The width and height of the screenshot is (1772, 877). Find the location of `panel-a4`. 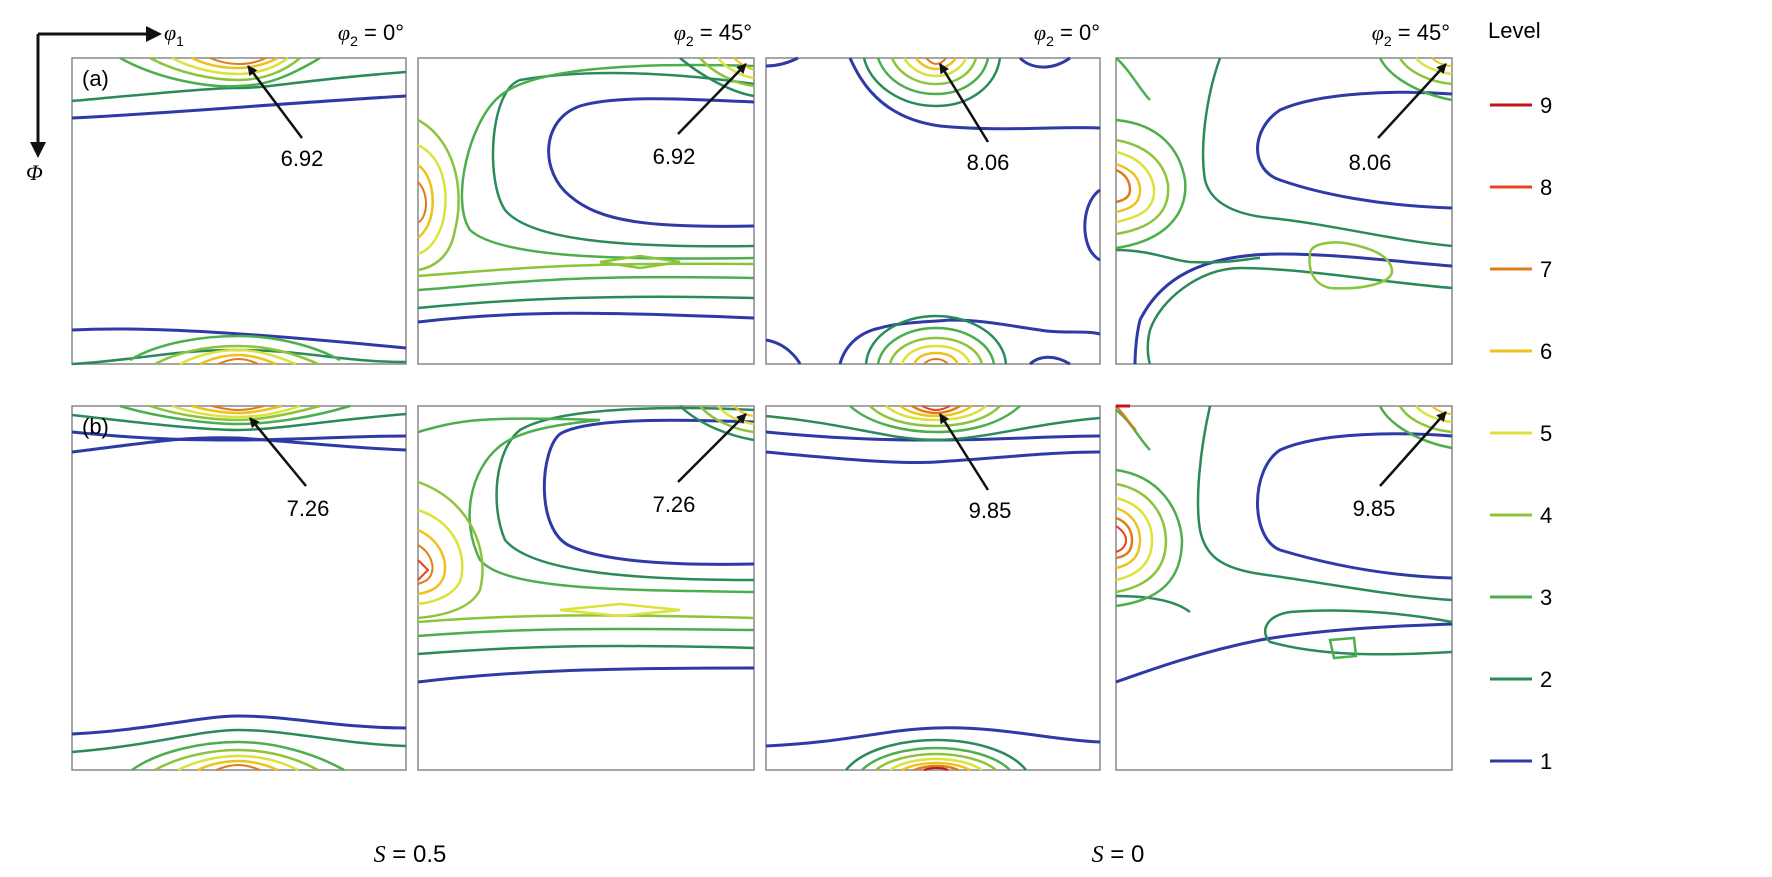

panel-a4 is located at coordinates (1284, 211).